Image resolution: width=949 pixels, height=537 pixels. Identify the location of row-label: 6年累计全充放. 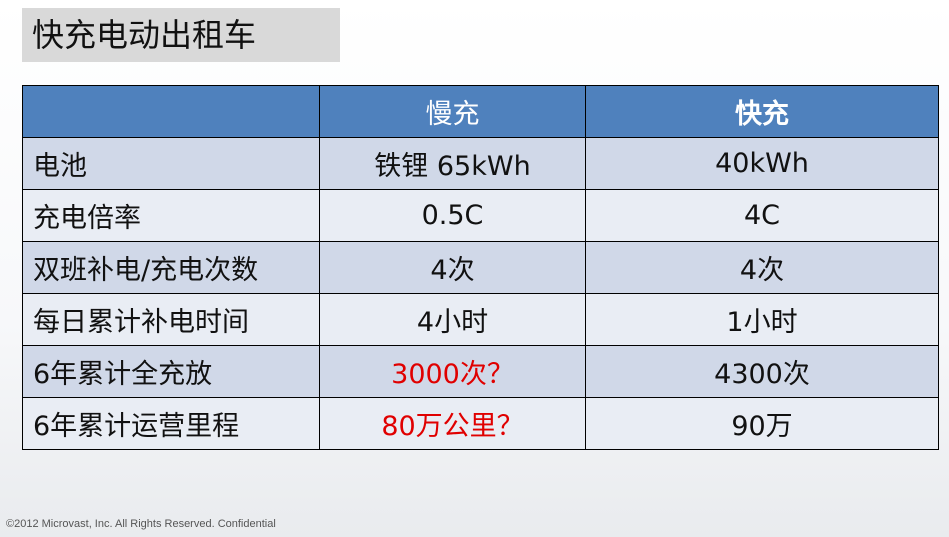
(171, 371).